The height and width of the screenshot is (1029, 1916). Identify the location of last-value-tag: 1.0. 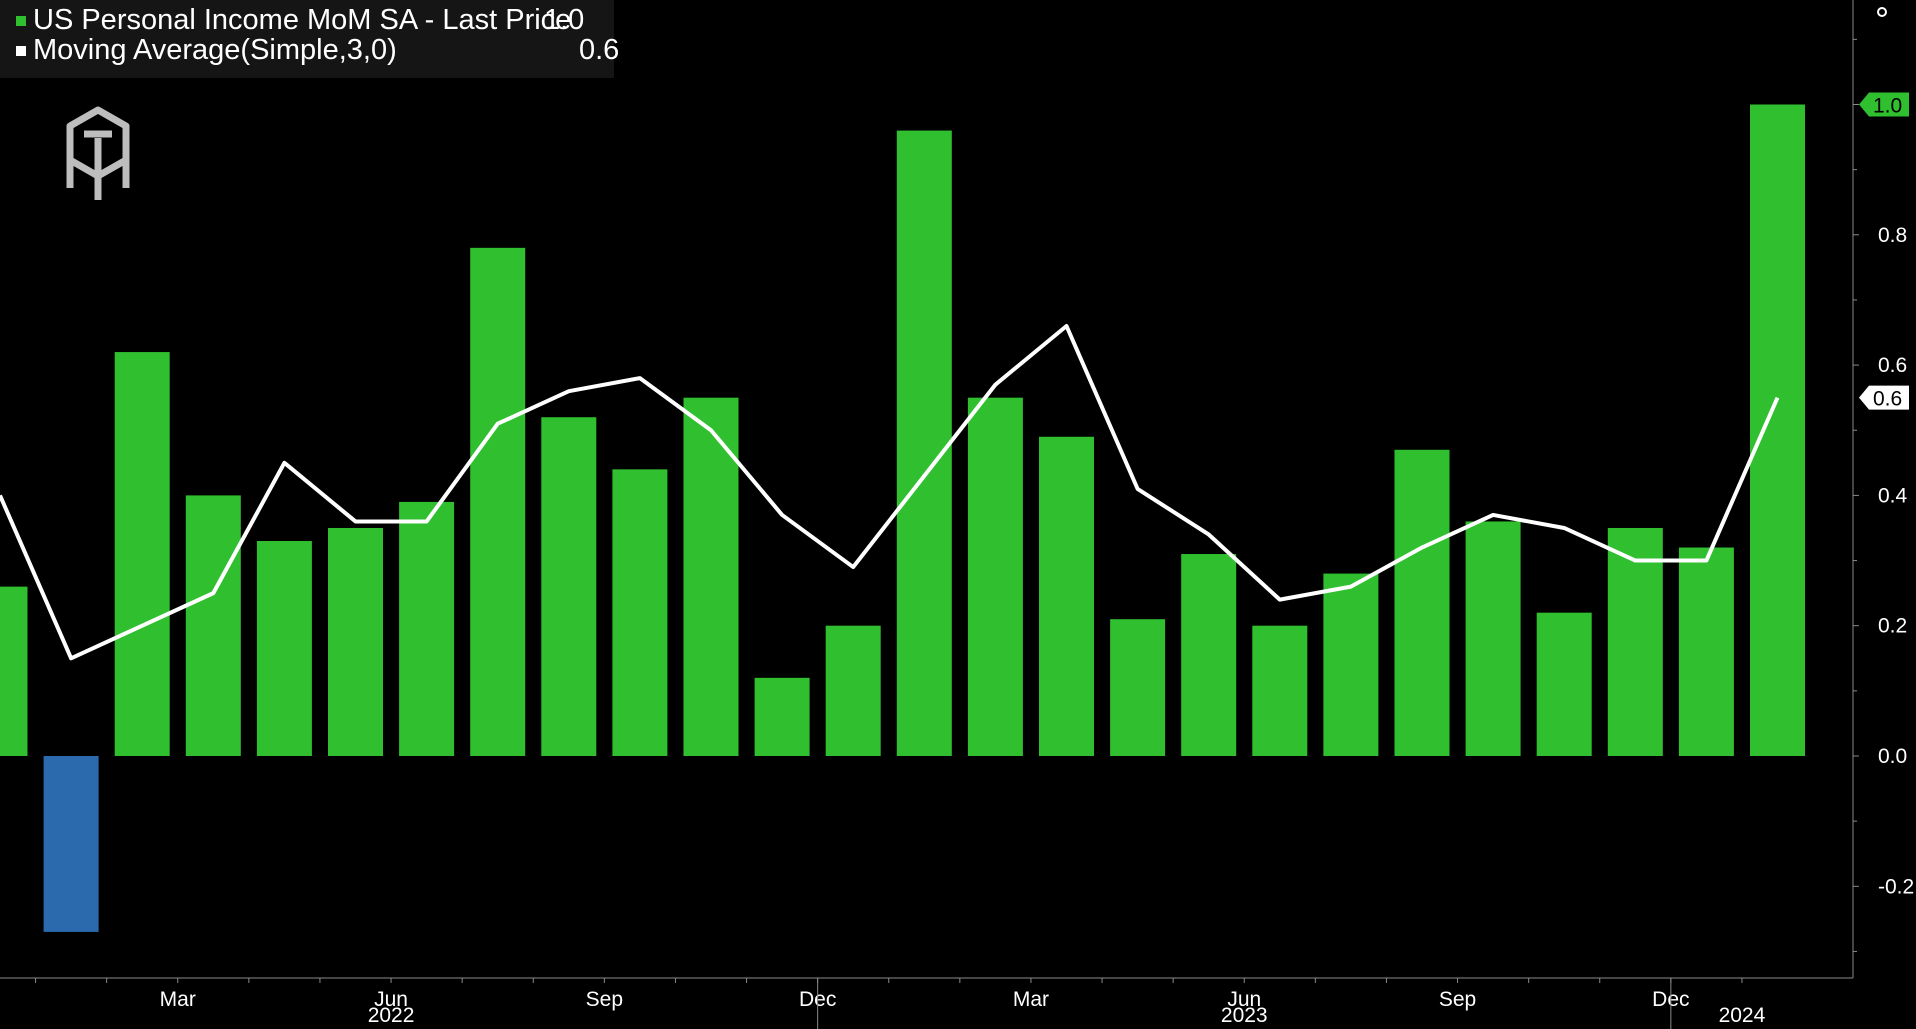
(1884, 105).